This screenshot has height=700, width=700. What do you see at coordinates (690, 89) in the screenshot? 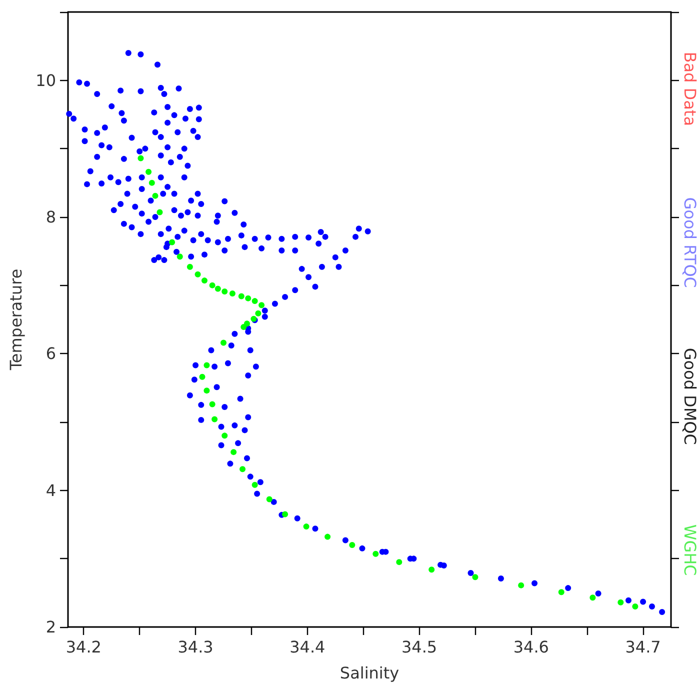
I see `text: Bad Data` at bounding box center [690, 89].